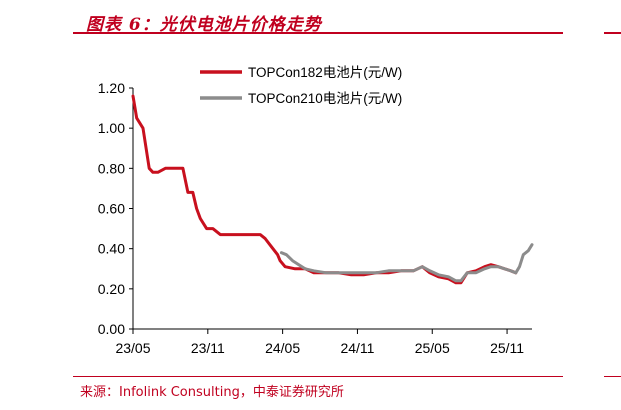 Image resolution: width=621 pixels, height=410 pixels. Describe the element at coordinates (111, 249) in the screenshot. I see `y-tick-label: 0.40` at that location.